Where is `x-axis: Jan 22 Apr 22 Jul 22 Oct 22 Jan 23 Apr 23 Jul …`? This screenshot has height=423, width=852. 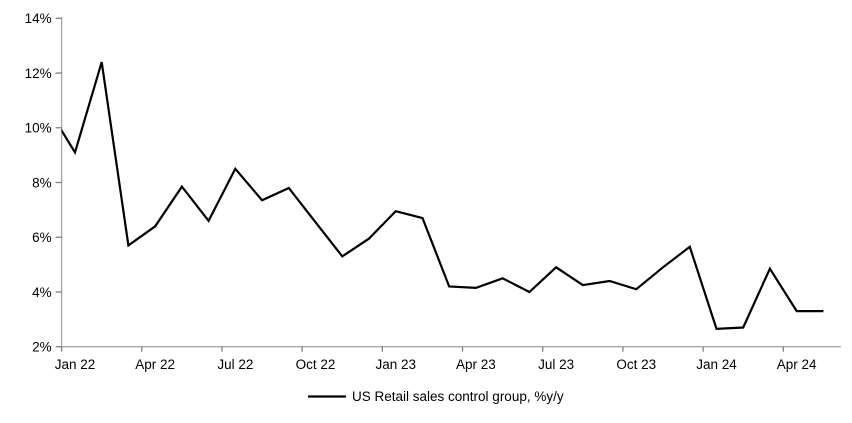
x-axis: Jan 22 Apr 22 Jul 22 Oct 22 Jan 23 Apr 23 Jul … is located at coordinates (436, 359).